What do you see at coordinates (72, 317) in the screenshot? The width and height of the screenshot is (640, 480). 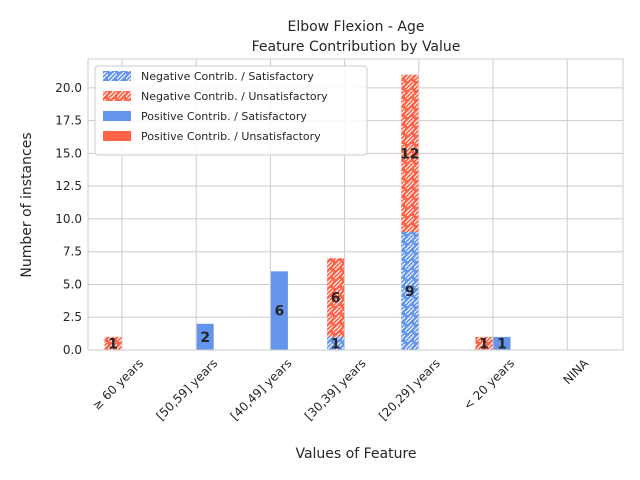 I see `y-tick-label: 2.5` at bounding box center [72, 317].